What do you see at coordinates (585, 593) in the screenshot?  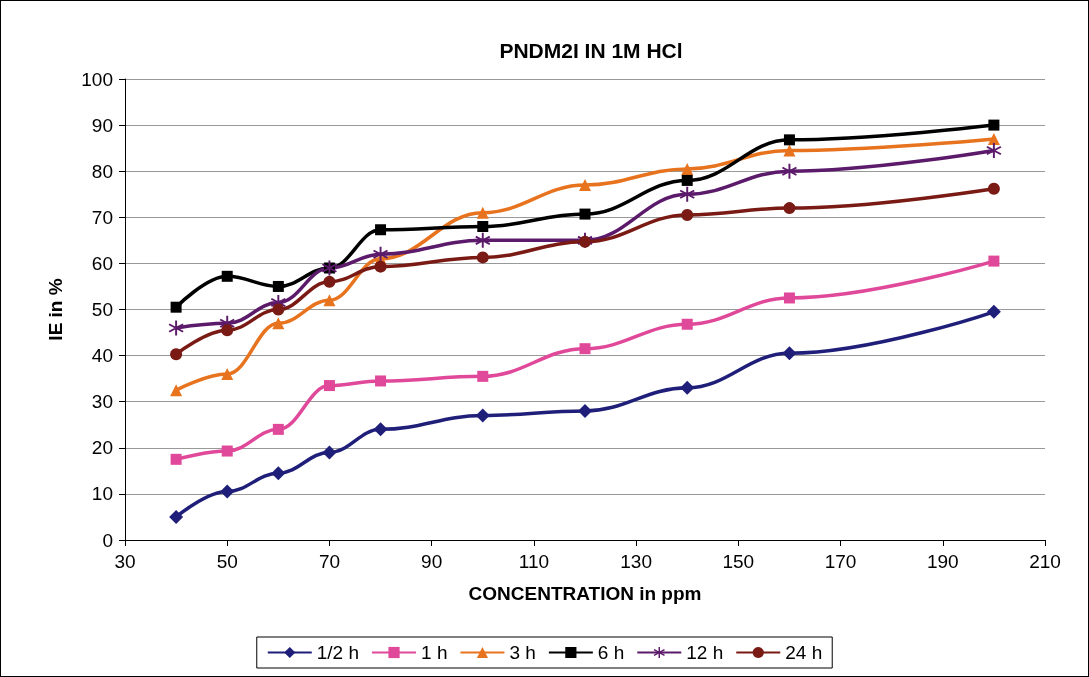 I see `x-axis-title: CONCENTRATION in ppm` at bounding box center [585, 593].